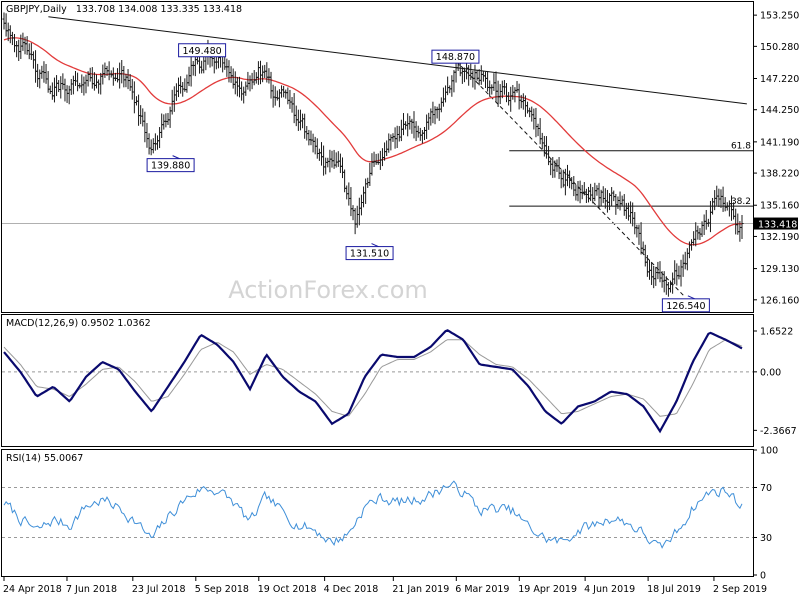 The width and height of the screenshot is (800, 604). Describe the element at coordinates (222, 589) in the screenshot. I see `x-tick-label: 5 Sep 2018` at that location.